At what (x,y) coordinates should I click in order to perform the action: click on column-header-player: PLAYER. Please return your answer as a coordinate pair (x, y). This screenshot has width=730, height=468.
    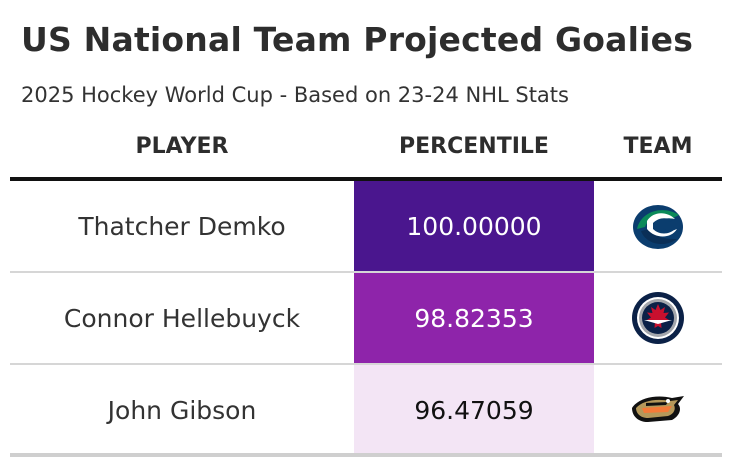
    Looking at the image, I should click on (182, 146).